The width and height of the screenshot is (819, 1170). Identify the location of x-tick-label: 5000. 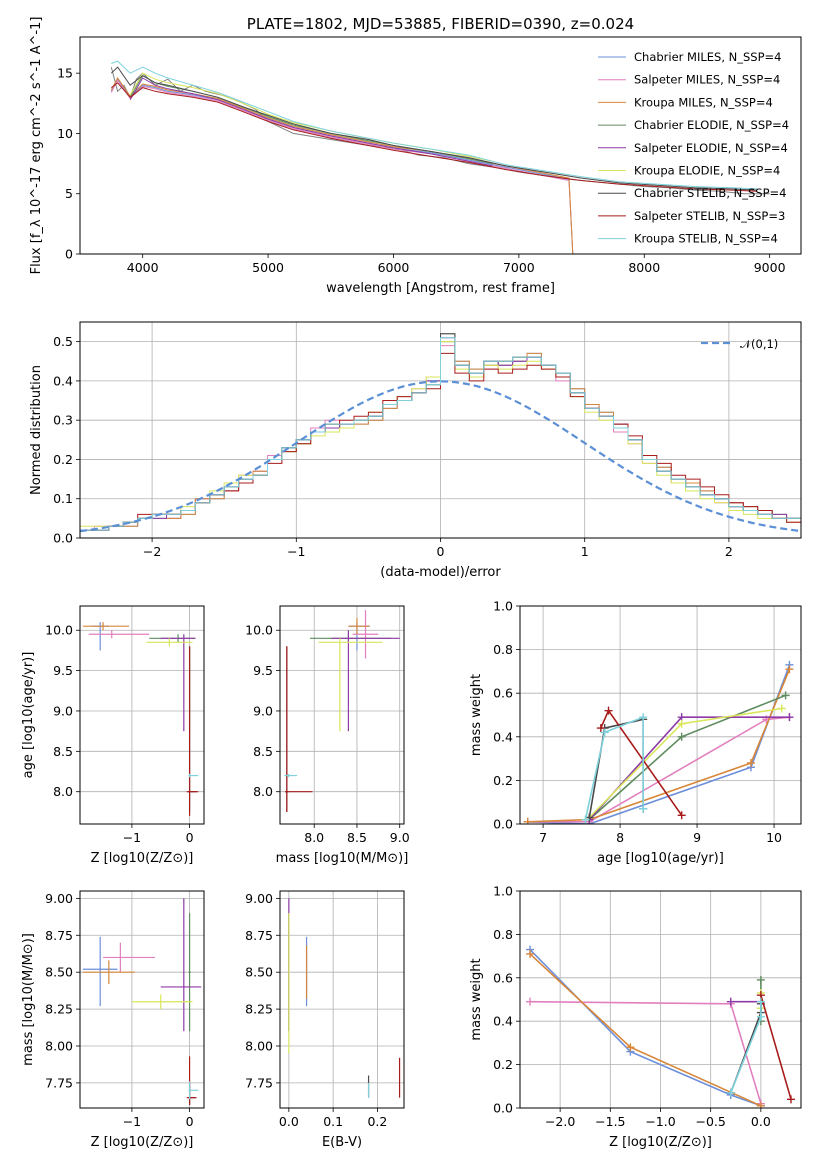
(268, 267).